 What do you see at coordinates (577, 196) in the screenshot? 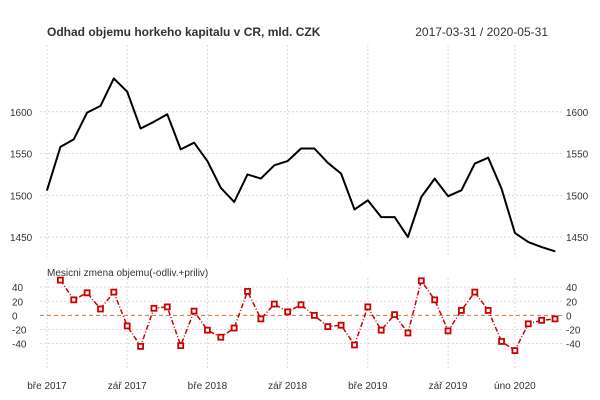
I see `y-tick-label-right: 1500` at bounding box center [577, 196].